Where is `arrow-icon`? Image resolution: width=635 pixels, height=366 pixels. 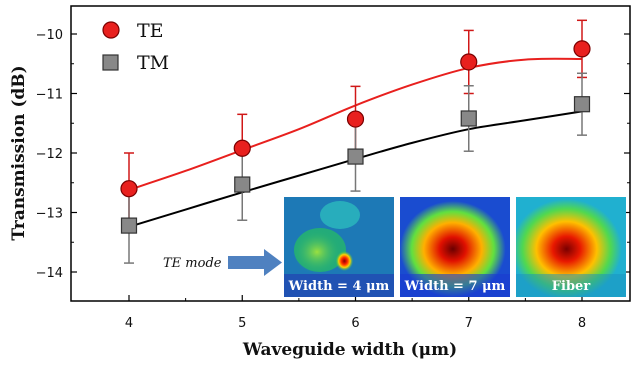 arrow-icon is located at coordinates (255, 262).